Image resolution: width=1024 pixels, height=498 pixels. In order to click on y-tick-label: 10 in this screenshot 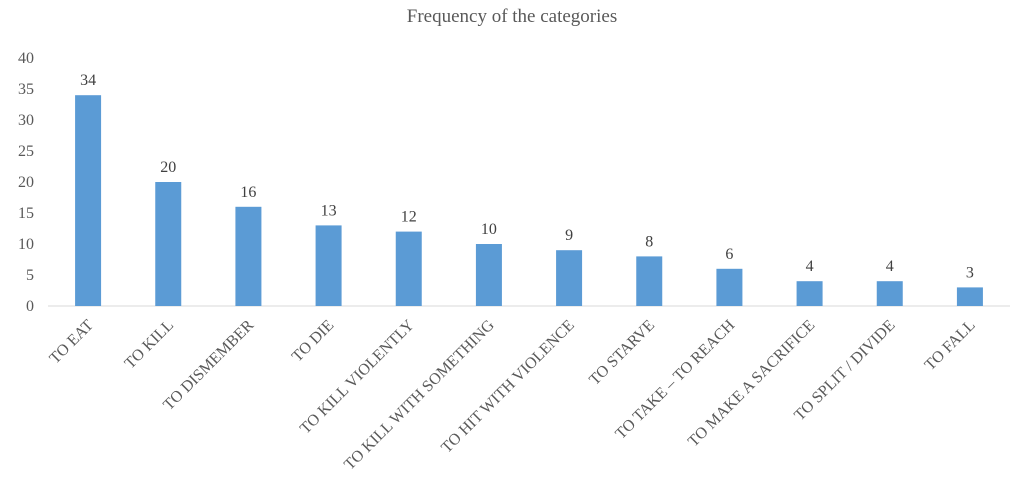, I will do `click(26, 244)`.